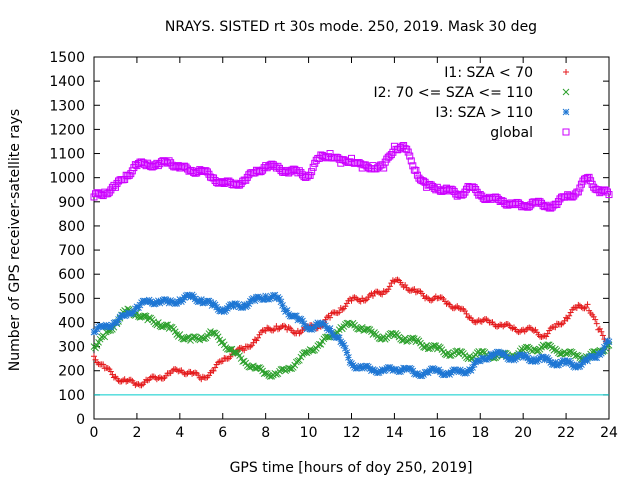 The height and width of the screenshot is (480, 640). What do you see at coordinates (71, 323) in the screenshot?
I see `y-tick-label: 400` at bounding box center [71, 323].